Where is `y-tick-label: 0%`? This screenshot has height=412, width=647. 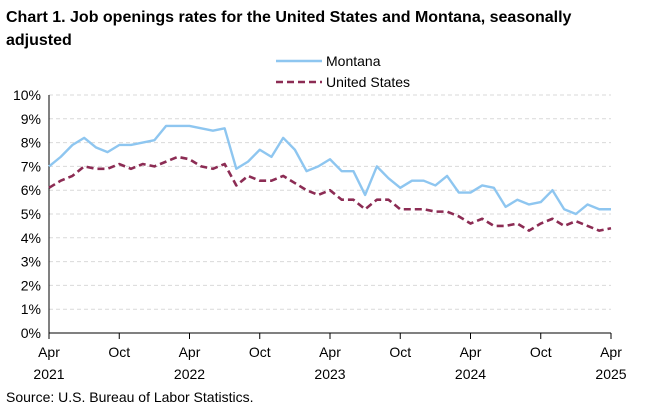
y-tick-label: 0% is located at coordinates (31, 333).